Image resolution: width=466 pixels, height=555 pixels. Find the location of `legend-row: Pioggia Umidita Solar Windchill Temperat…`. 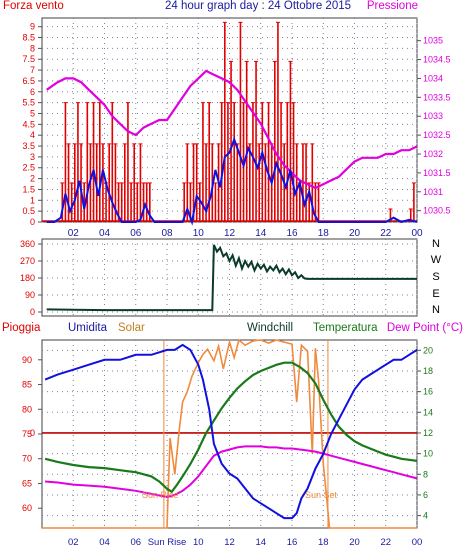

legend-row: Pioggia Umidita Solar Windchill Temperat… is located at coordinates (232, 328).